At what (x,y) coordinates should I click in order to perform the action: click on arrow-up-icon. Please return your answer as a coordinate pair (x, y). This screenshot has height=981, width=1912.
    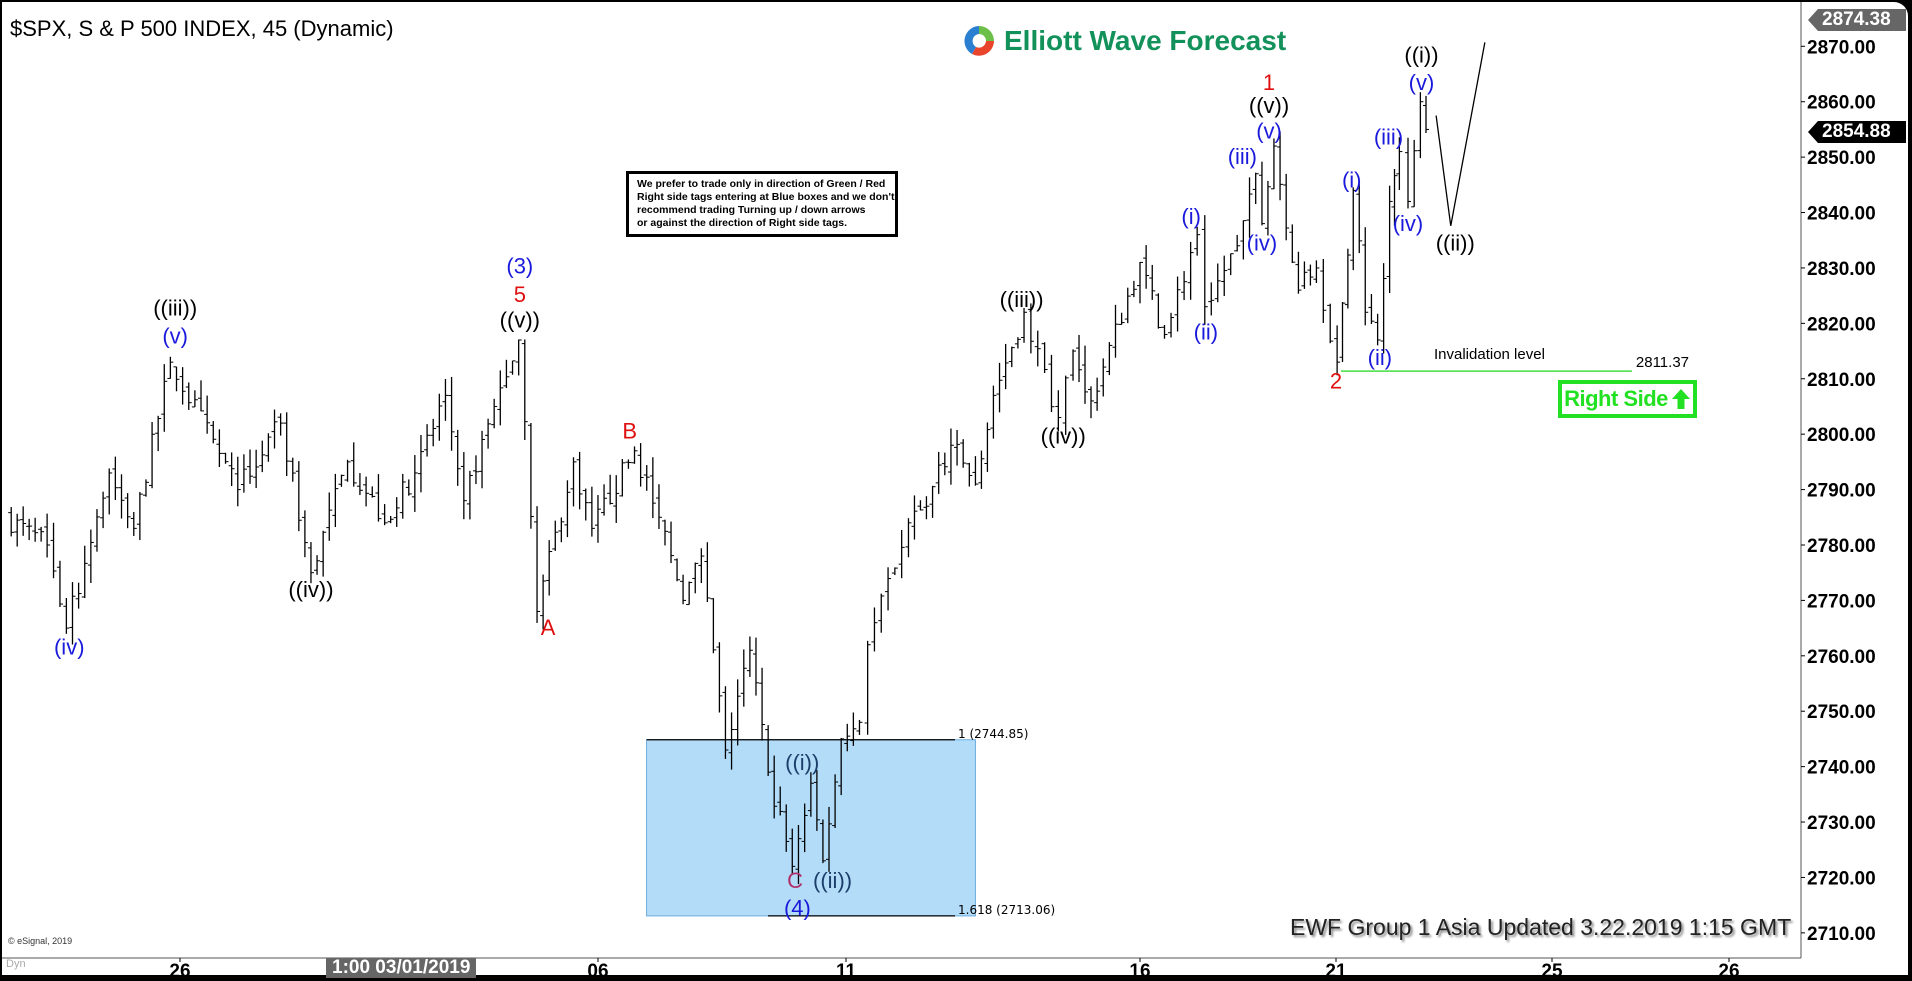
    Looking at the image, I should click on (1680, 399).